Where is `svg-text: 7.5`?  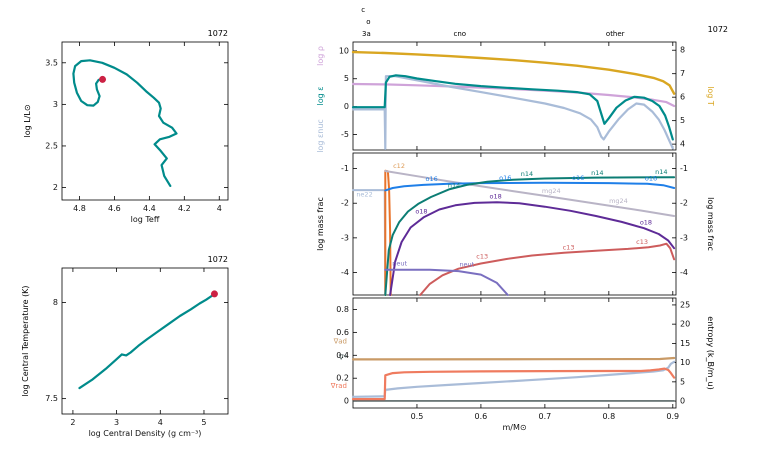 svg-text: 7.5 is located at coordinates (51, 398).